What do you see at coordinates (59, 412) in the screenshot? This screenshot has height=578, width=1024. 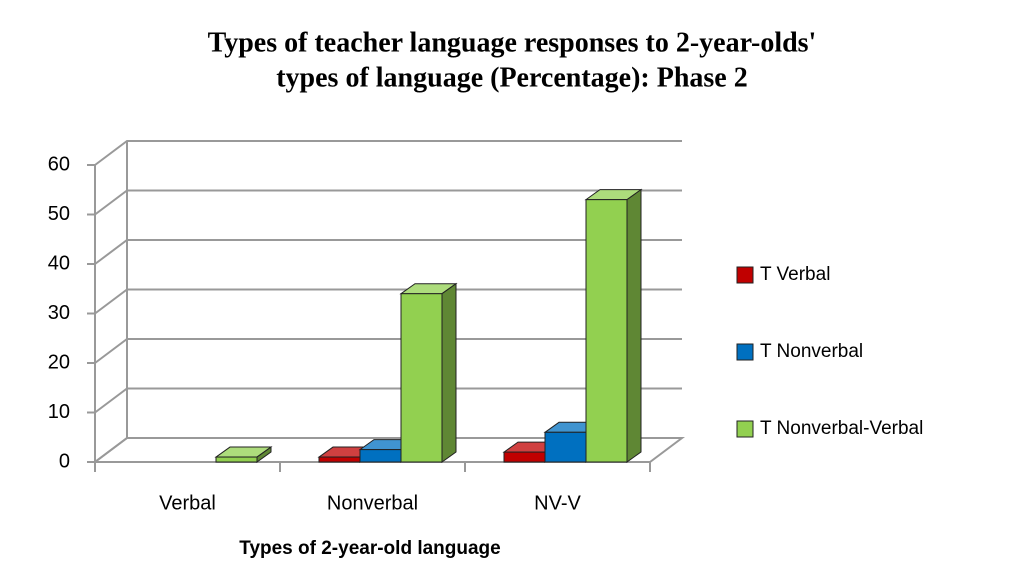 I see `y-tick-label: 10` at bounding box center [59, 412].